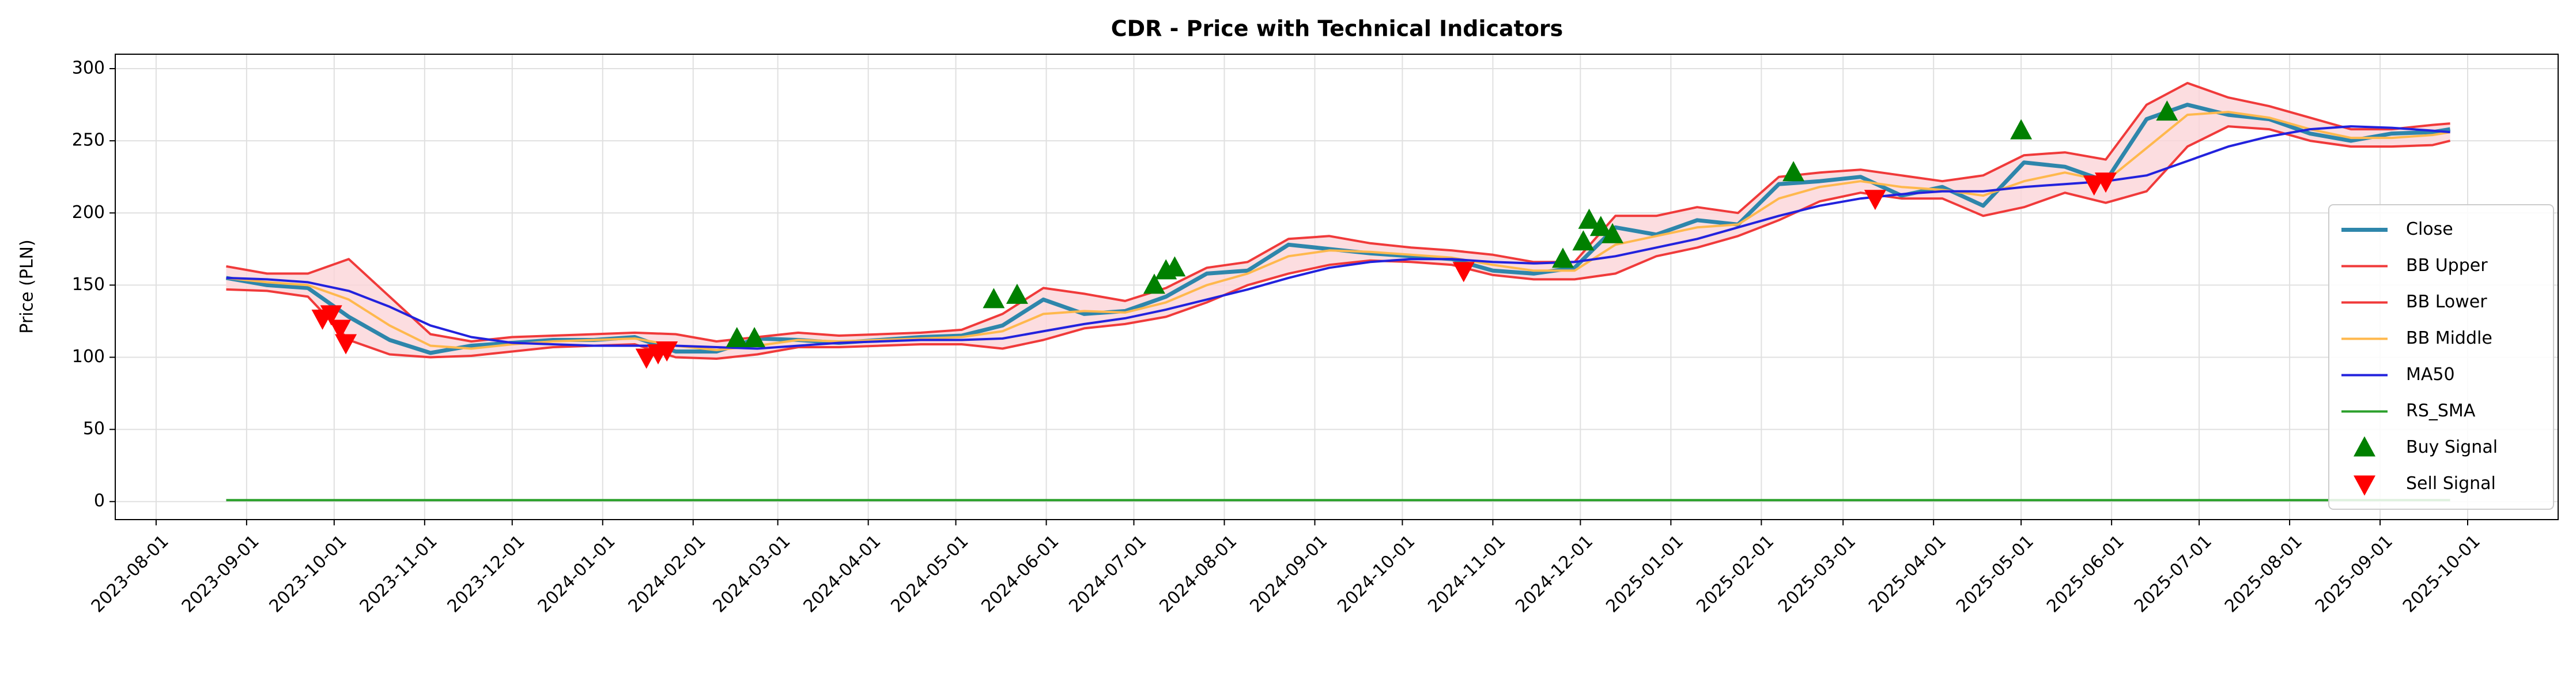 The width and height of the screenshot is (2576, 673). Describe the element at coordinates (1337, 29) in the screenshot. I see `chart-title: CDR - Price with Technical Indicators` at that location.